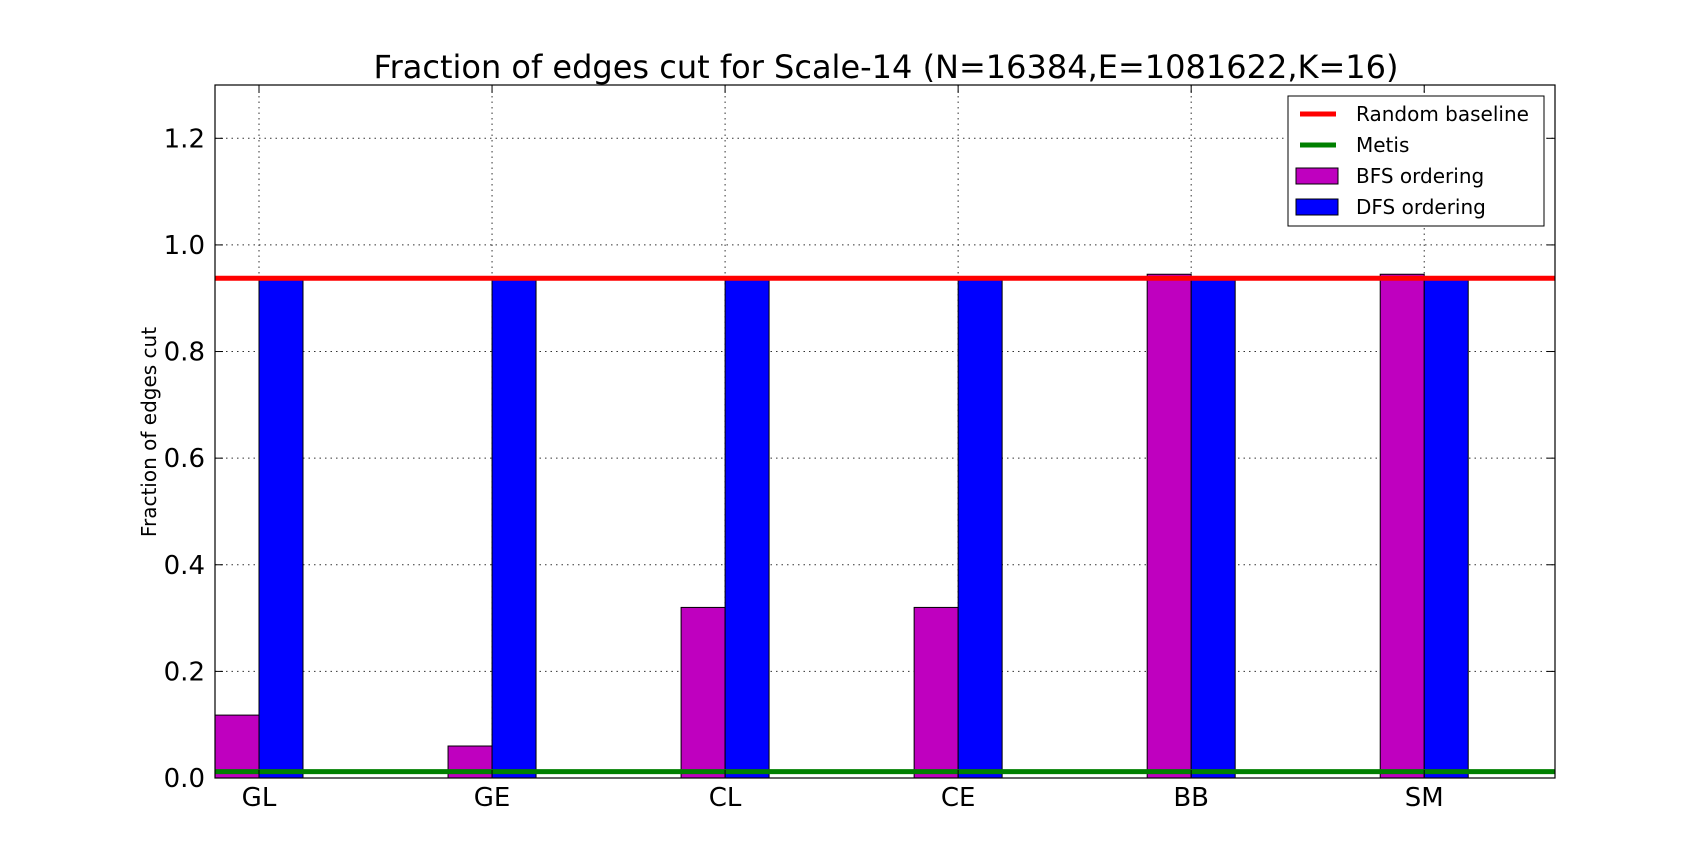  Describe the element at coordinates (1421, 207) in the screenshot. I see `legend-label-dfs-ordering: DFS ordering` at that location.